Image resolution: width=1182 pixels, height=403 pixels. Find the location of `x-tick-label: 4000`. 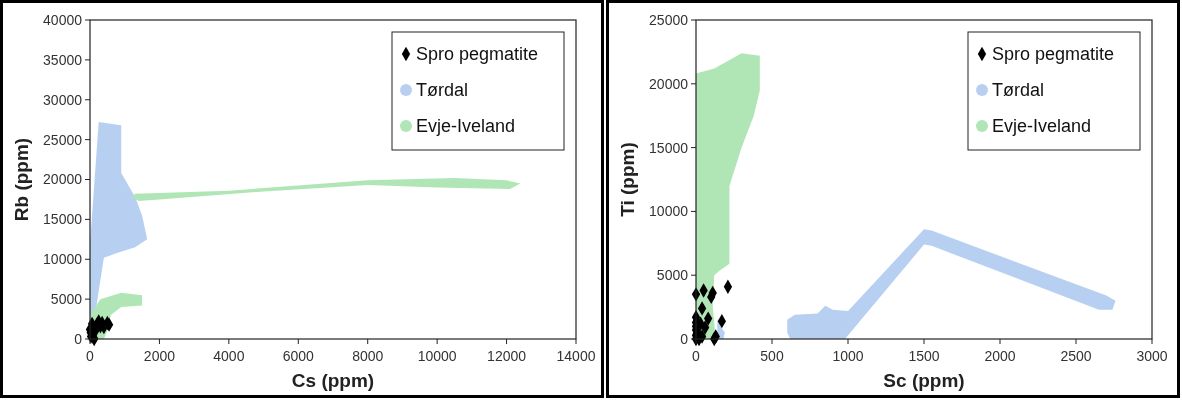

x-tick-label: 4000 is located at coordinates (229, 356).